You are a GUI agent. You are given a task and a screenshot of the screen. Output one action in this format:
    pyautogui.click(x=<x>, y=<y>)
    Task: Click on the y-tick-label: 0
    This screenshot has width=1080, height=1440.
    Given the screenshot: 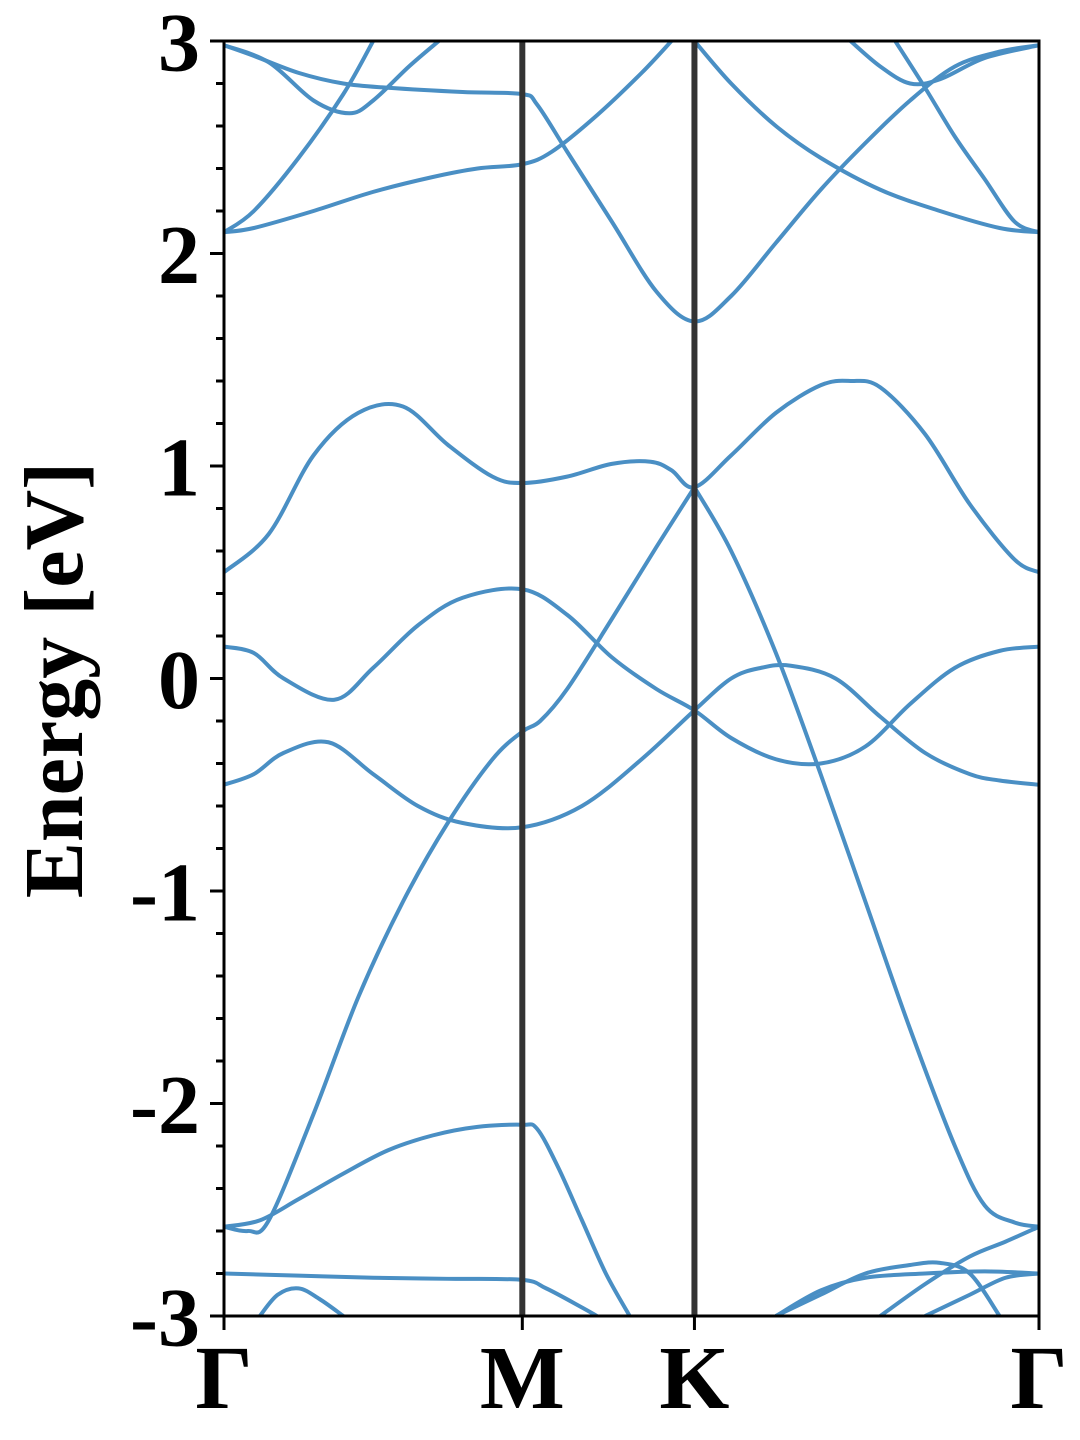 What is the action you would take?
    pyautogui.click(x=179, y=680)
    